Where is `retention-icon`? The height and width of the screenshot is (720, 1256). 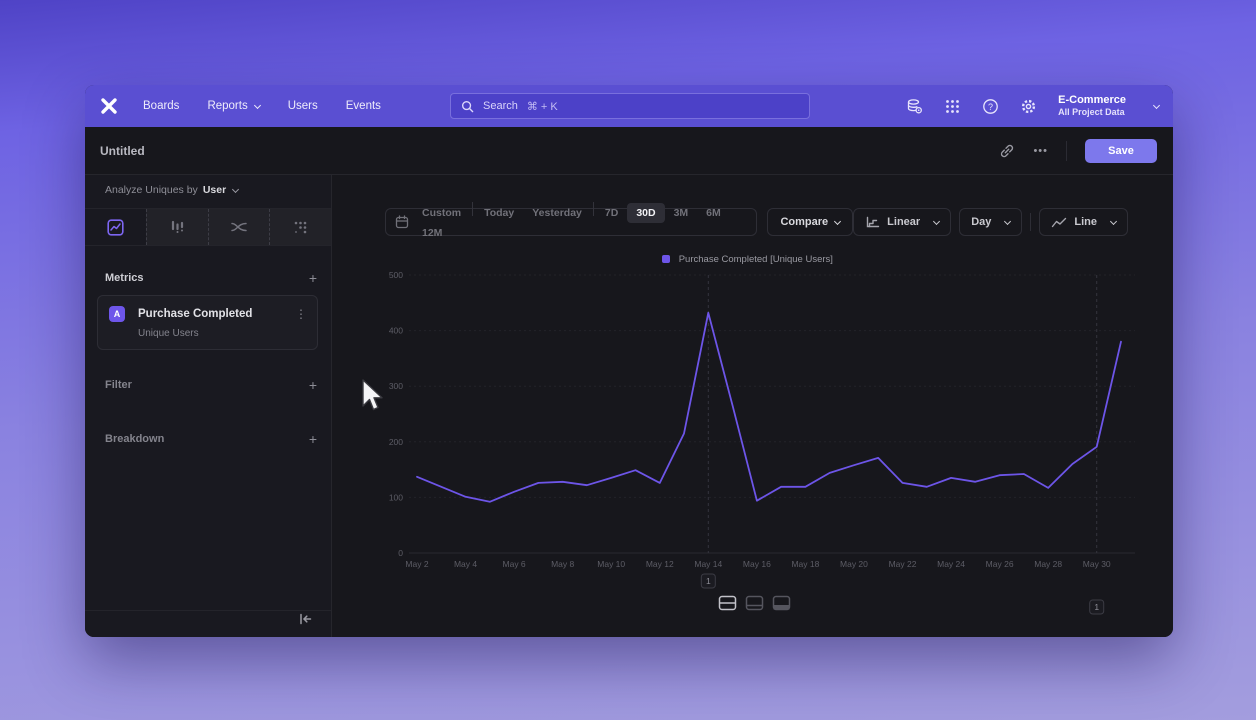 retention-icon is located at coordinates (300, 227).